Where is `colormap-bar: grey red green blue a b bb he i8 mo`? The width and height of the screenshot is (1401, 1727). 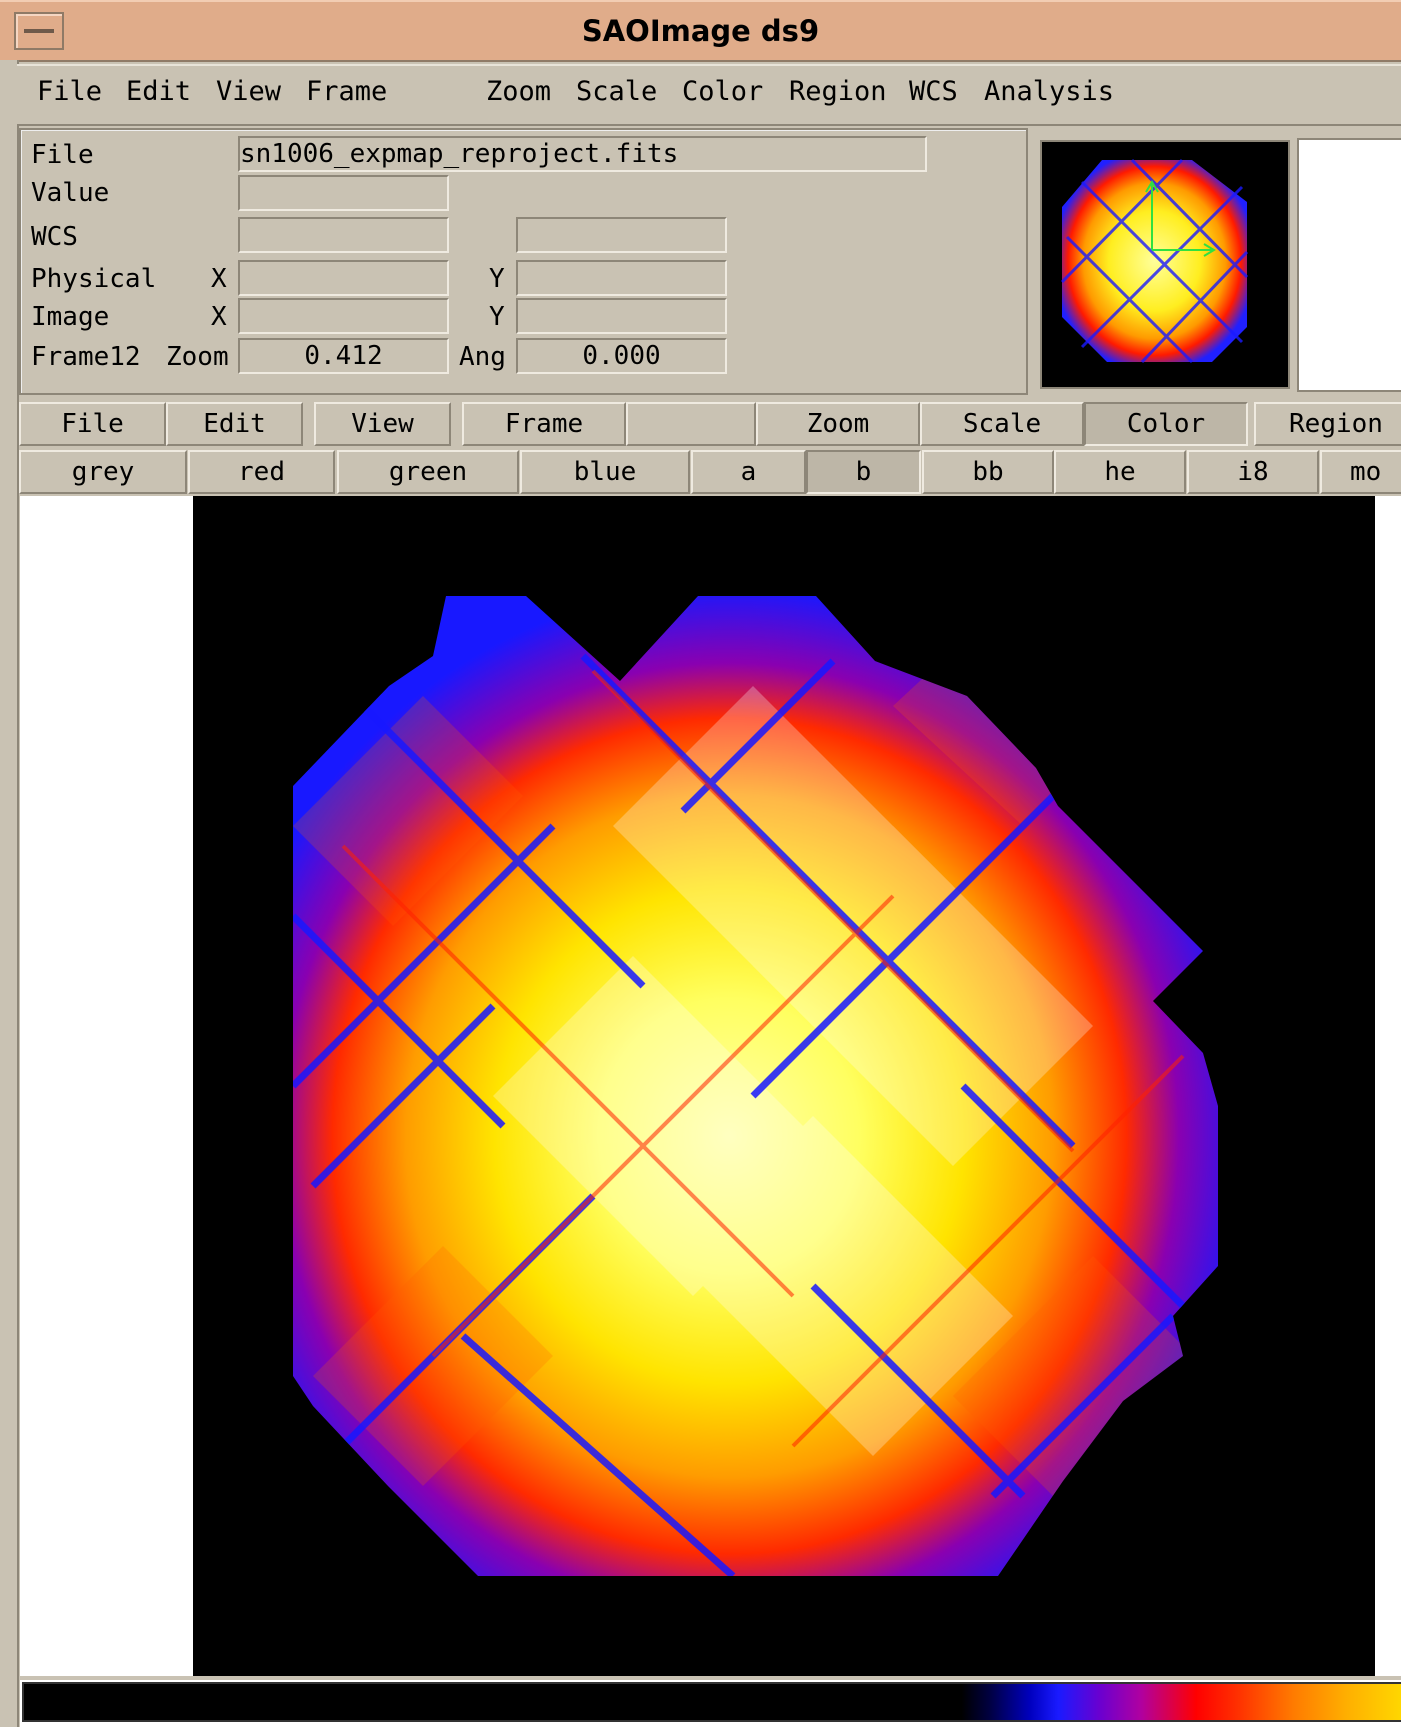
colormap-bar: grey red green blue a b bb he i8 mo is located at coordinates (709, 472).